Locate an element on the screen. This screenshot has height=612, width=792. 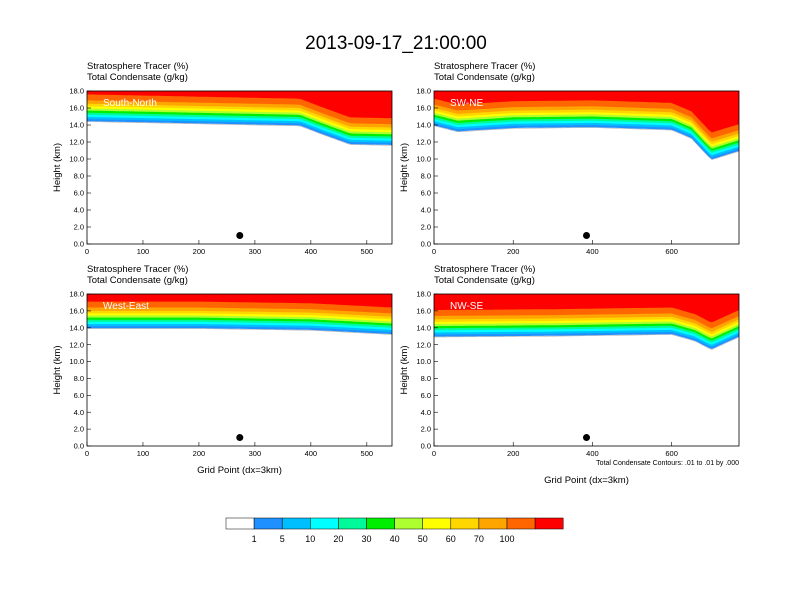
colorbar-label: 1 is located at coordinates (254, 539).